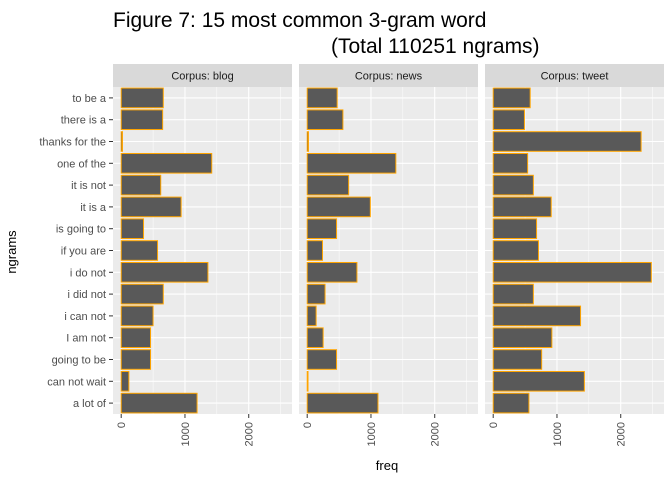 This screenshot has width=672, height=480. Describe the element at coordinates (522, 207) in the screenshot. I see `bar-corpus-tweet-it-is-a` at that location.